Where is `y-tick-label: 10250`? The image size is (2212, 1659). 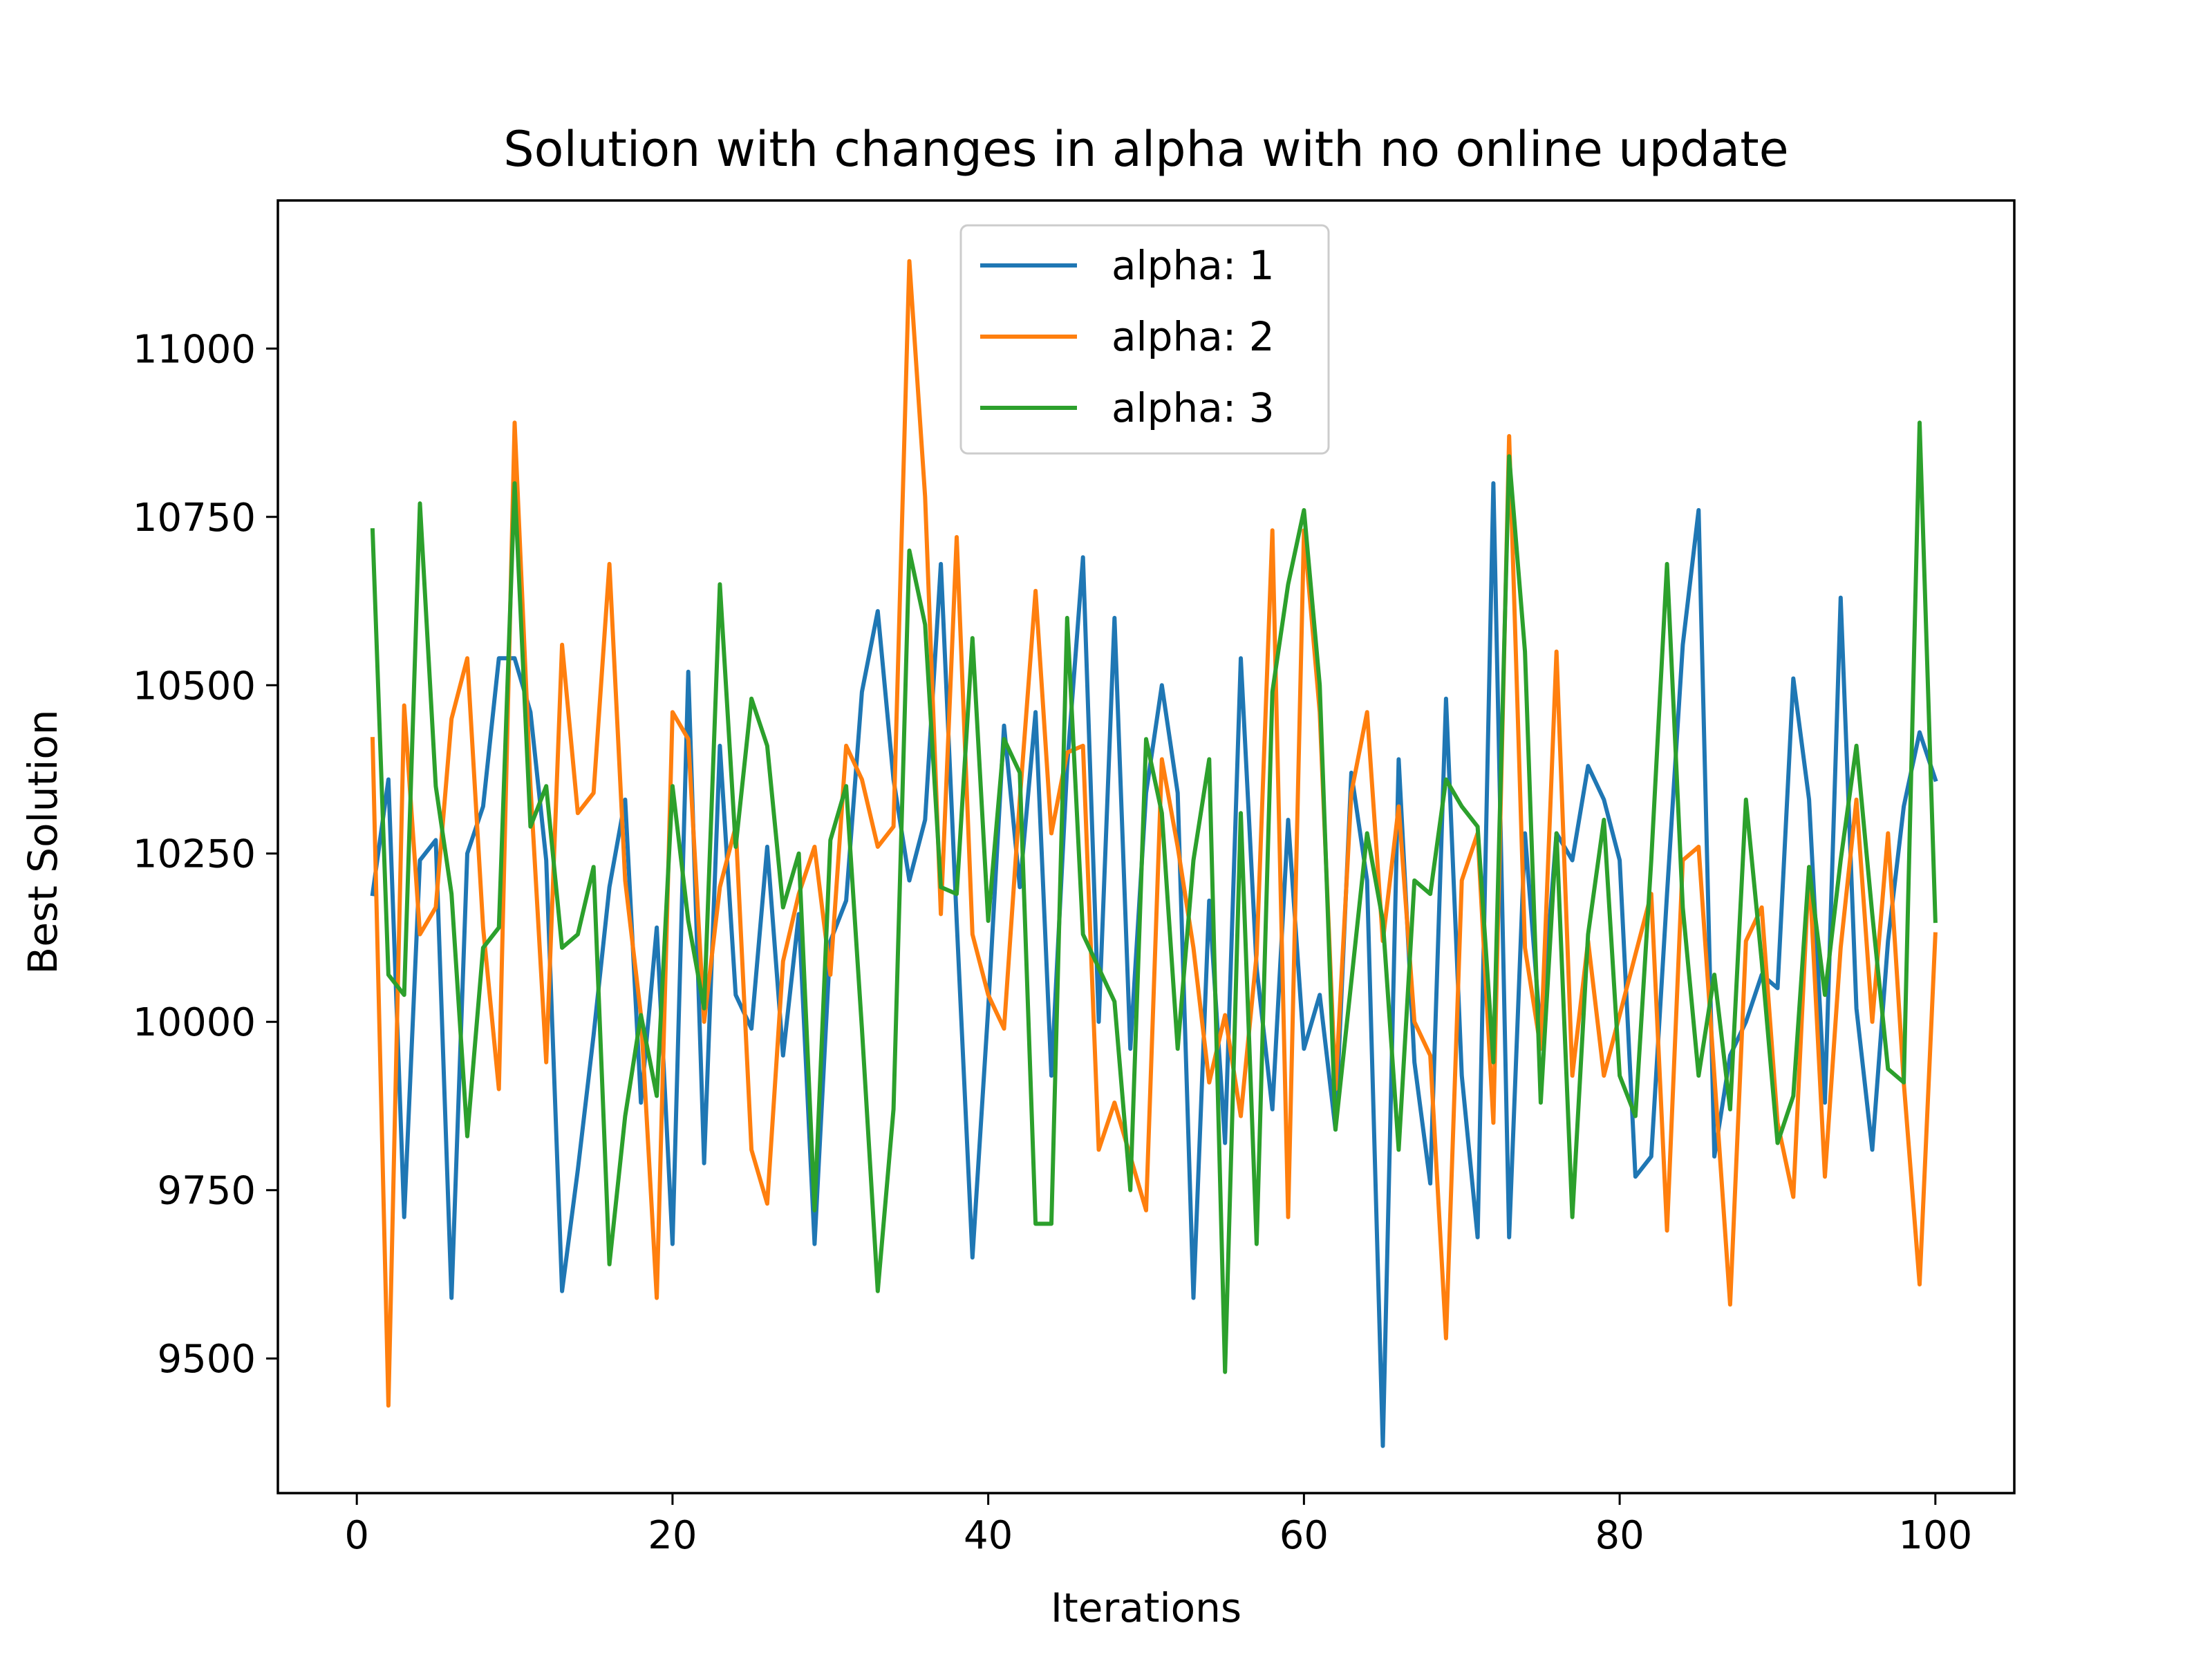
y-tick-label: 10250 is located at coordinates (194, 854).